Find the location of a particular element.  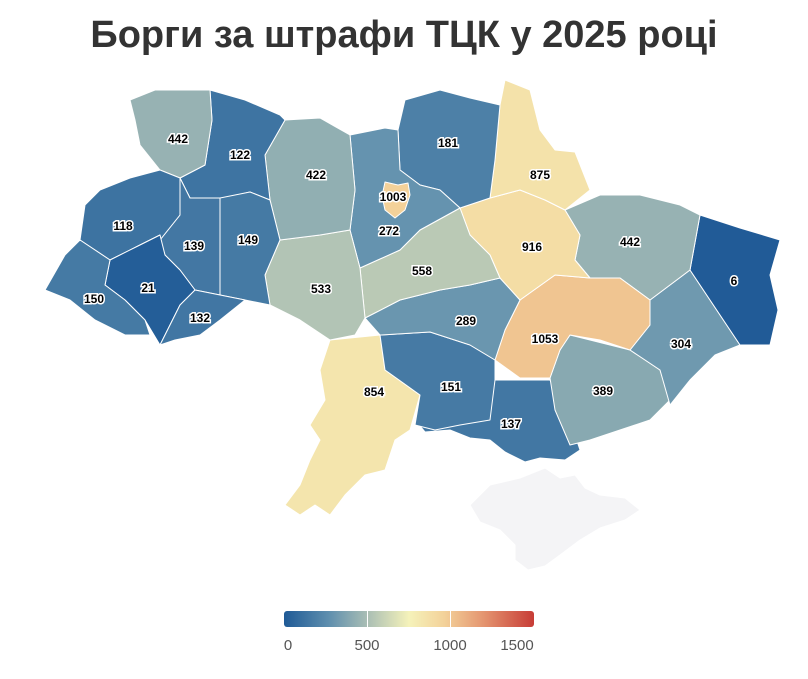

region-value-chernivtsi: 132 is located at coordinates (200, 318).